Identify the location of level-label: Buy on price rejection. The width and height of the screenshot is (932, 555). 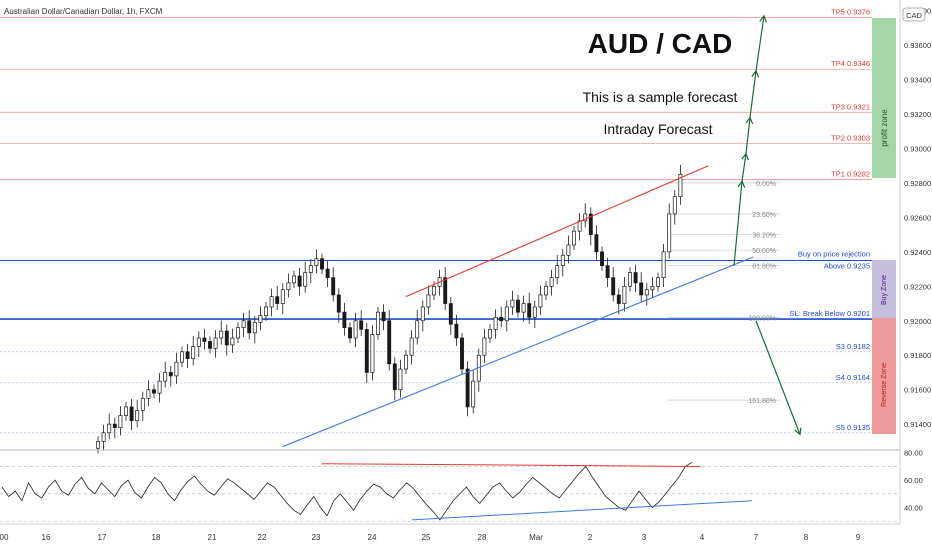
(834, 254).